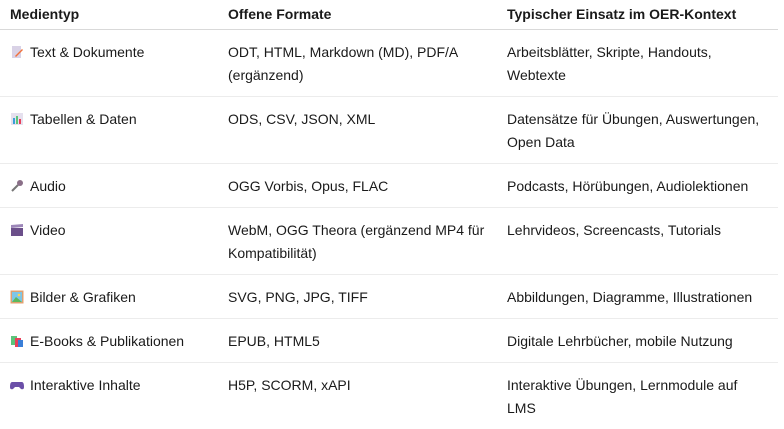 The image size is (784, 429). I want to click on usage-cell: Interaktive Übungen, Lernmodule auf LMS, so click(637, 396).